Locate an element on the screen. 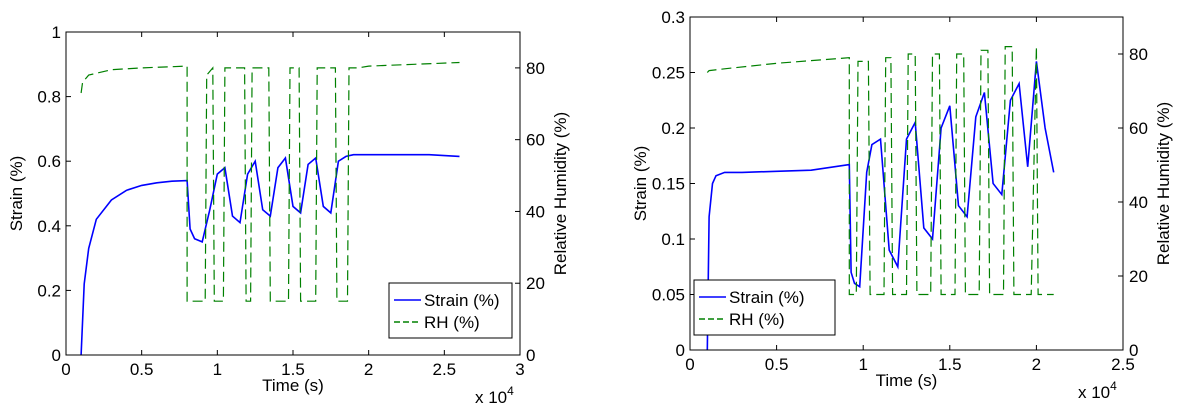 This screenshot has width=1180, height=410. y-tick-label: 0.05 is located at coordinates (668, 295).